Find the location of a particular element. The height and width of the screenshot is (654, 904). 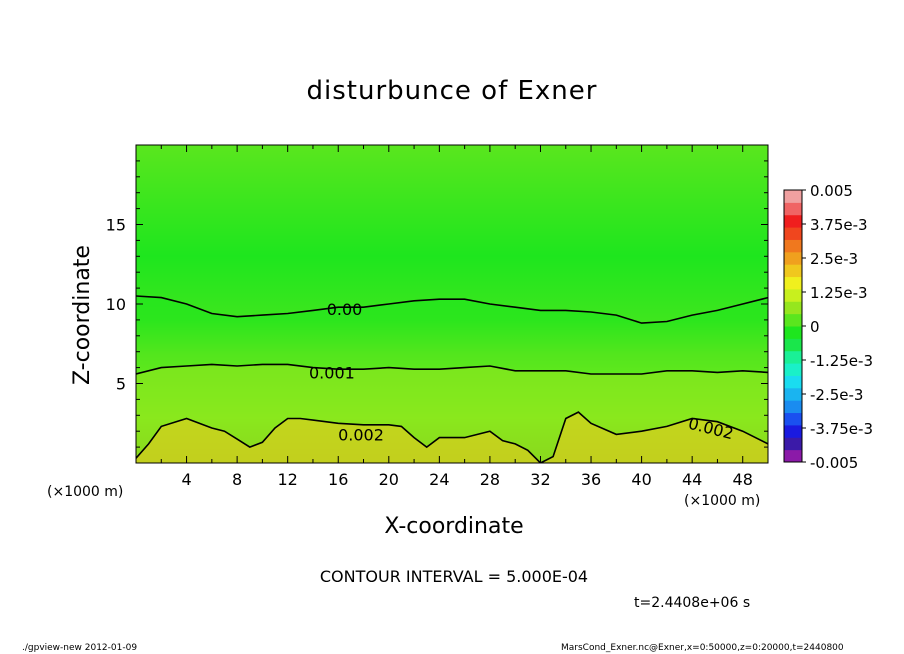

x-tick-label: 24 is located at coordinates (439, 479).